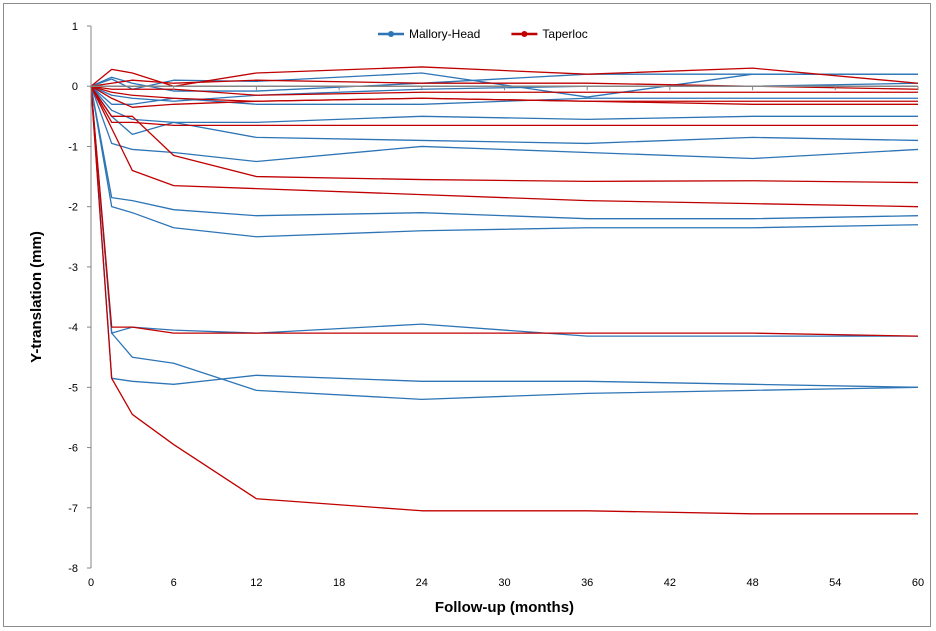 The width and height of the screenshot is (936, 631). I want to click on y-tick-label: -3, so click(73, 268).